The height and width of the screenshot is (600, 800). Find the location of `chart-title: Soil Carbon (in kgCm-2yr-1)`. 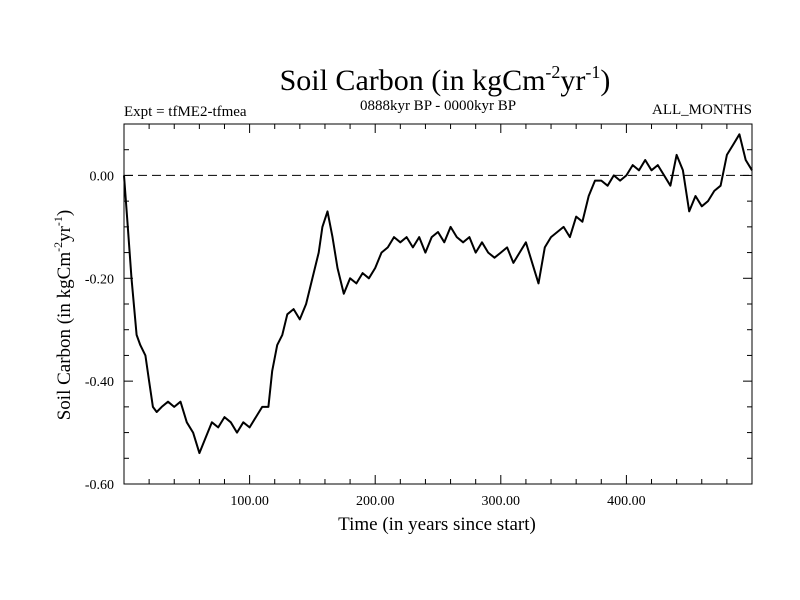

chart-title: Soil Carbon (in kgCm-2yr-1) is located at coordinates (445, 79).